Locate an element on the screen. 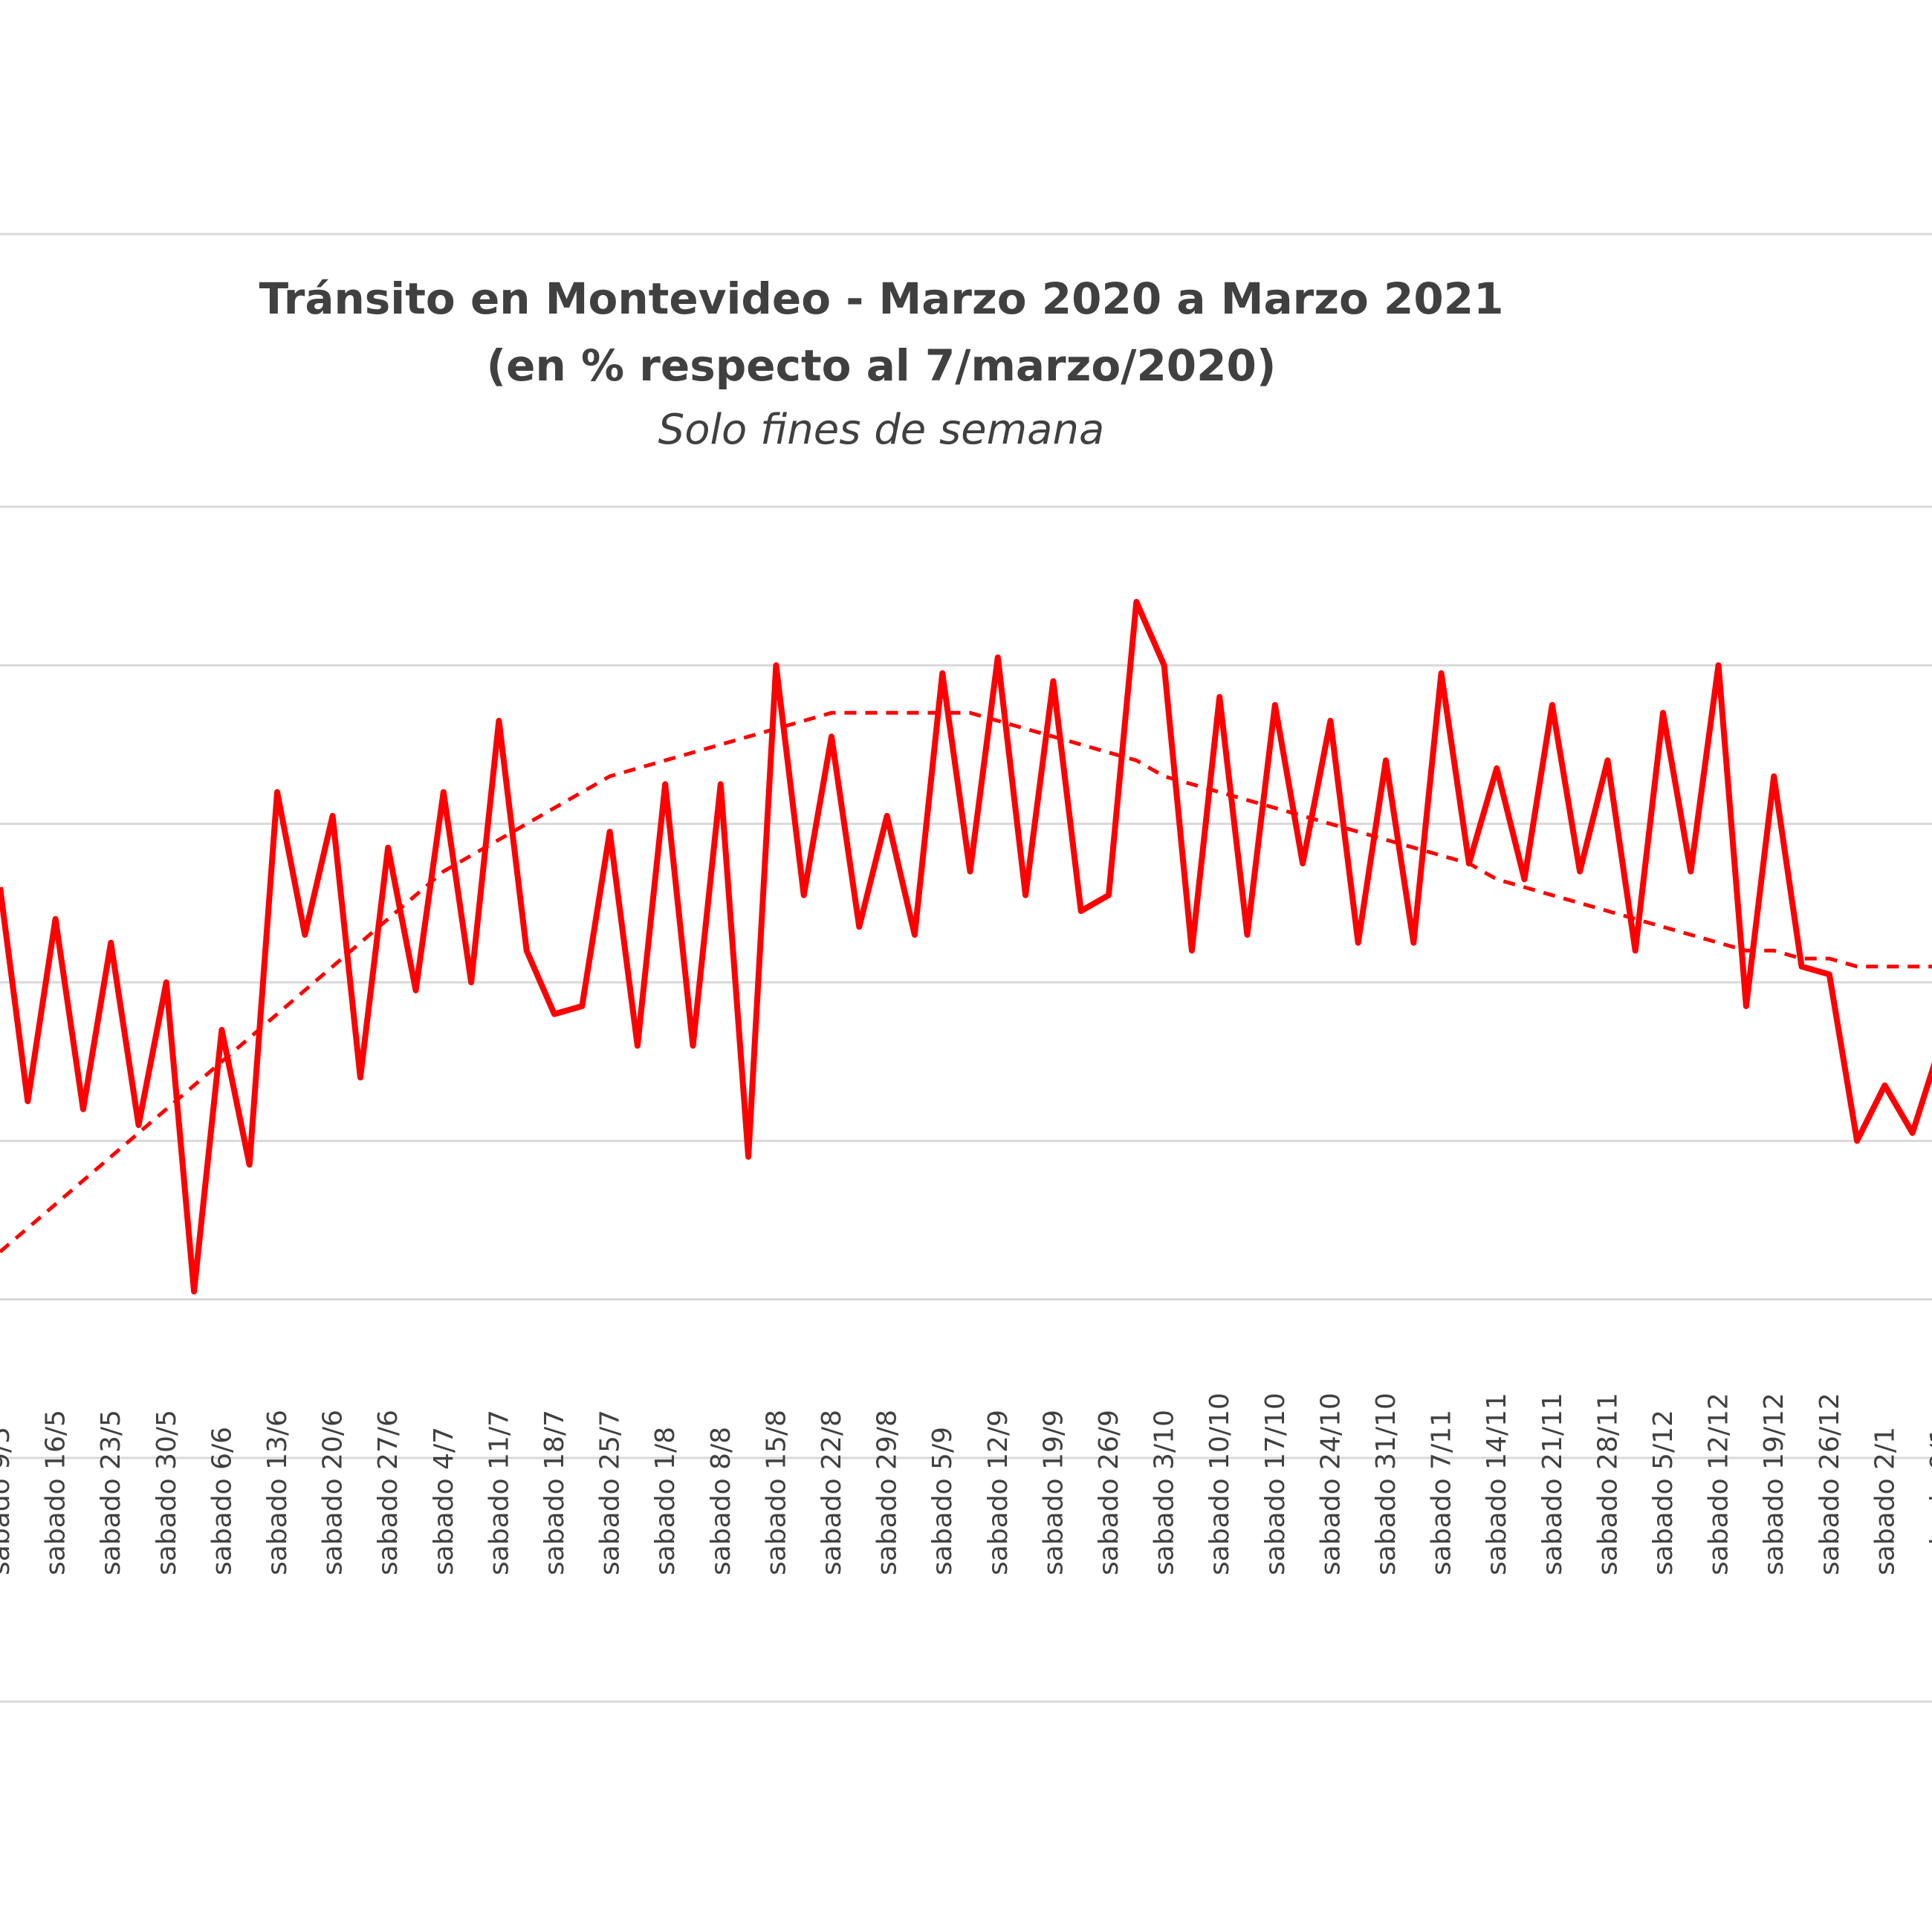  x-tick-label: sabado 6/6 is located at coordinates (222, 1501).